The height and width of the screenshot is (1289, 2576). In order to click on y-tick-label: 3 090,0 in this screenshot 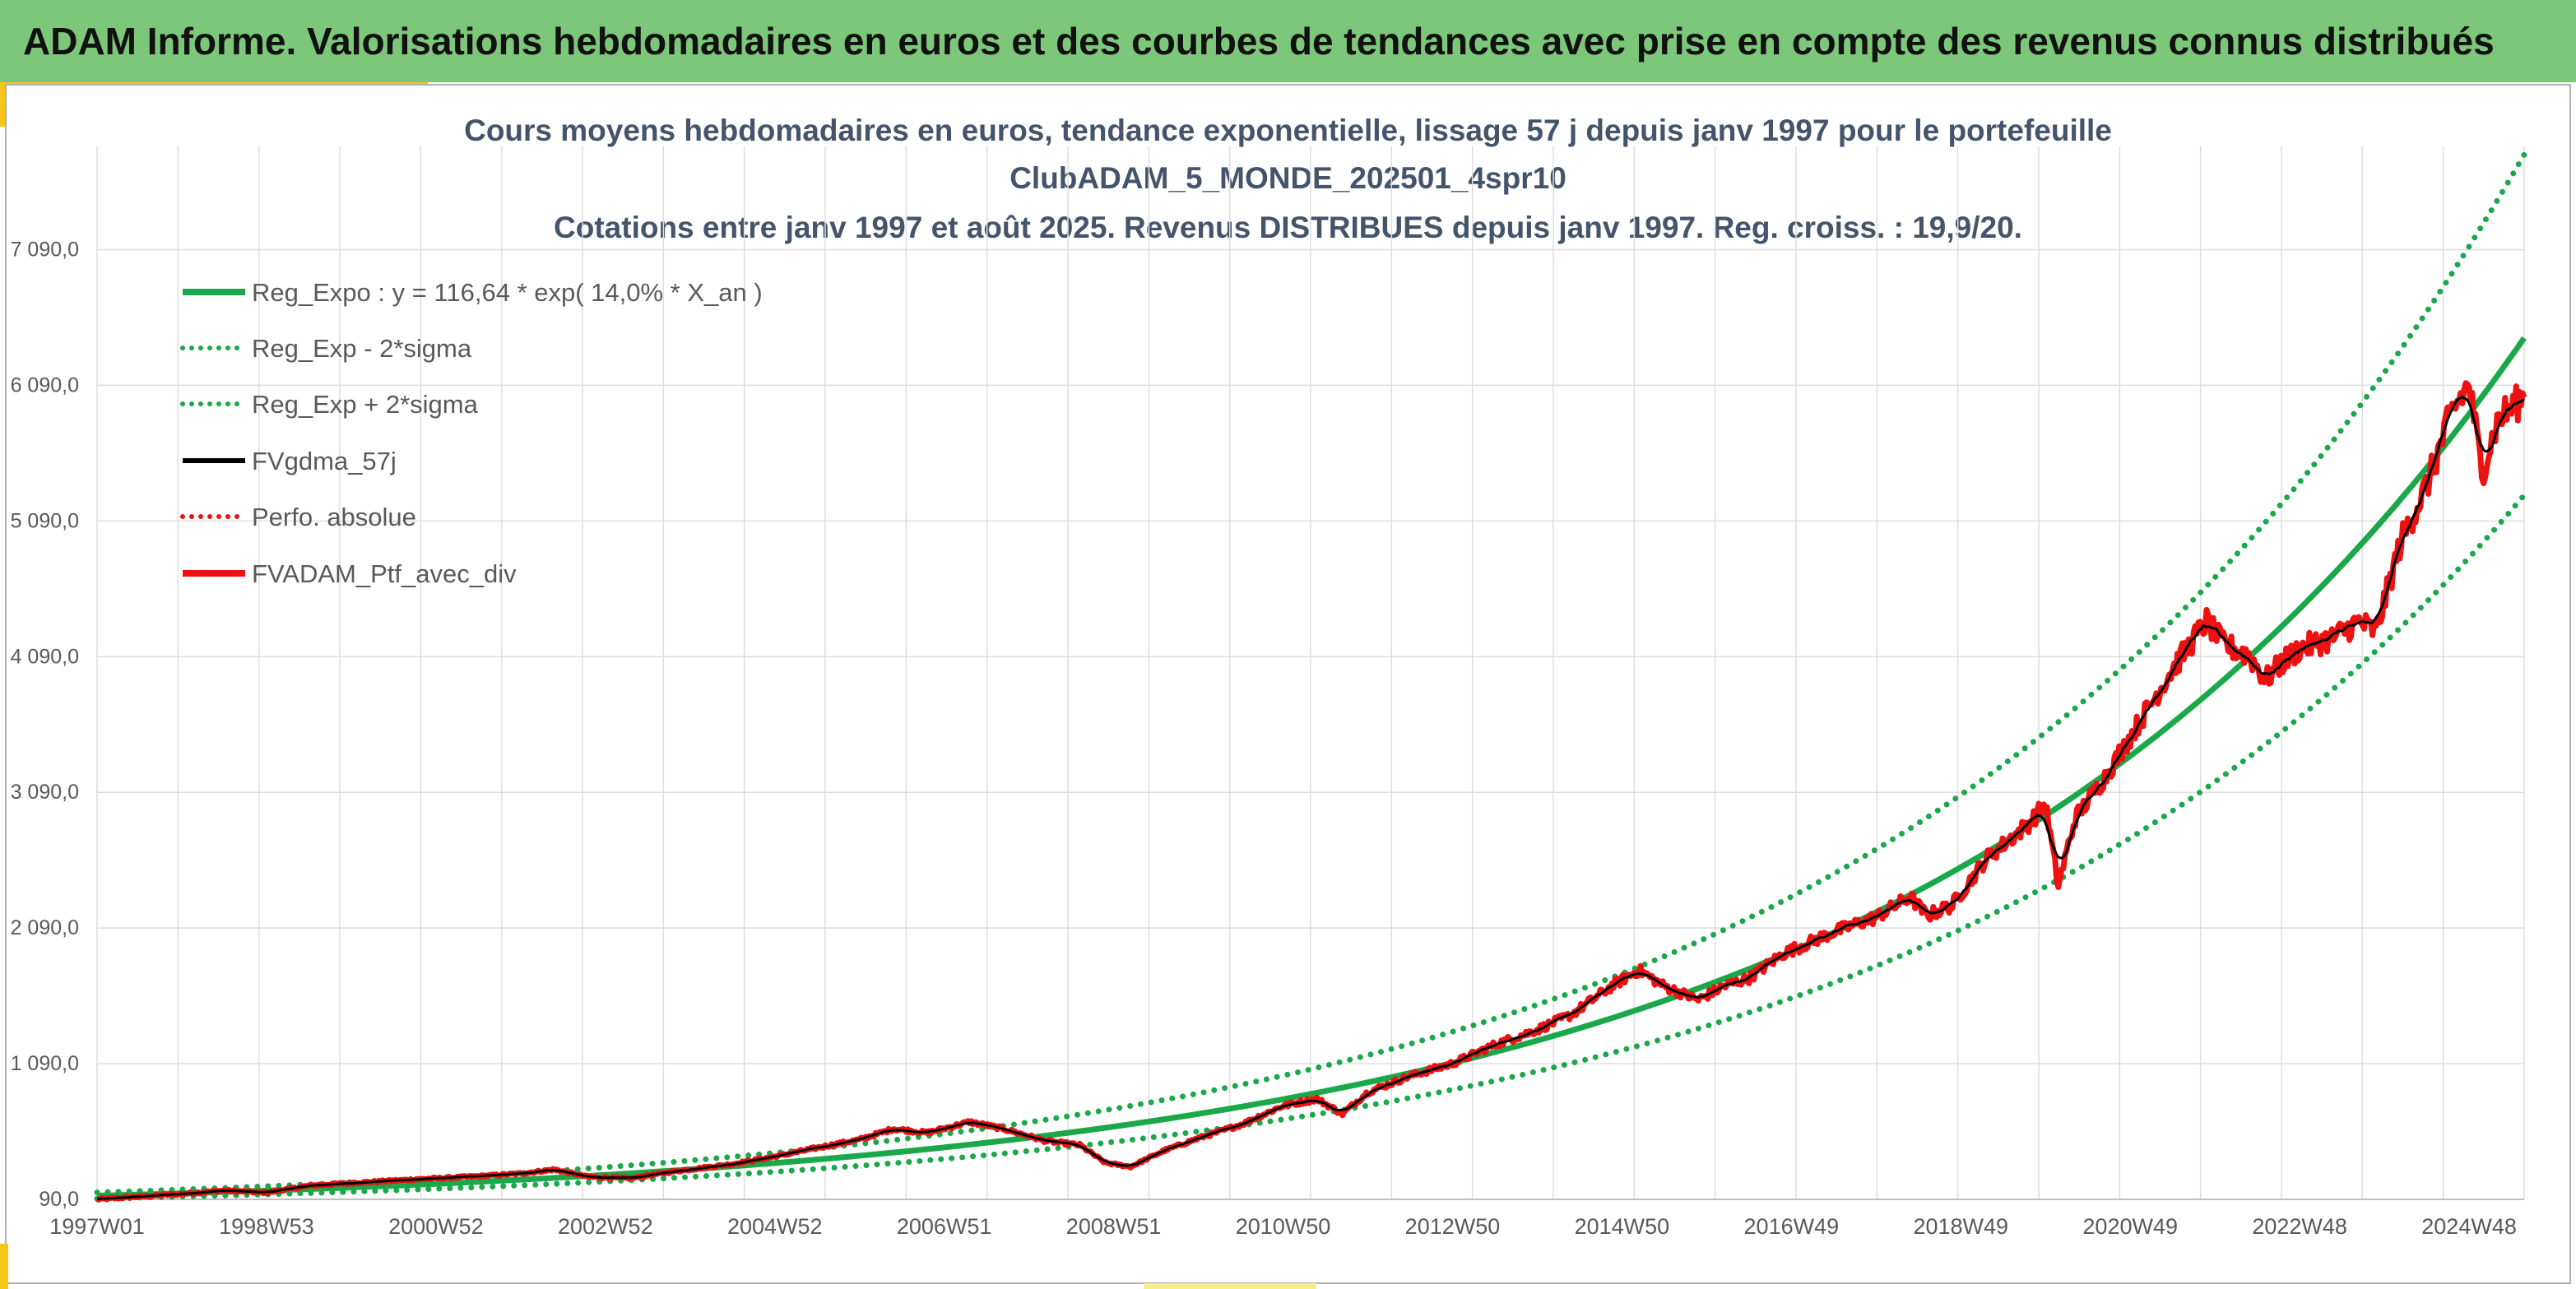, I will do `click(45, 792)`.